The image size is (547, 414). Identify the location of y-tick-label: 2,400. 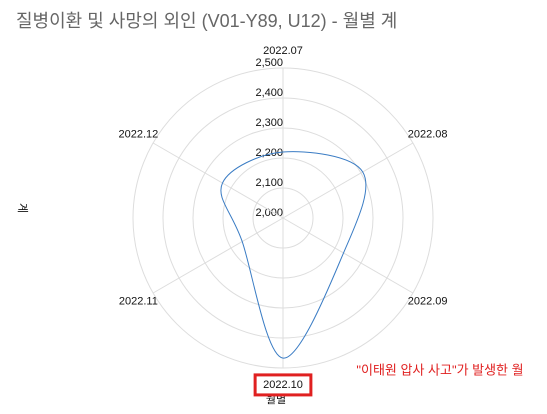
(269, 93).